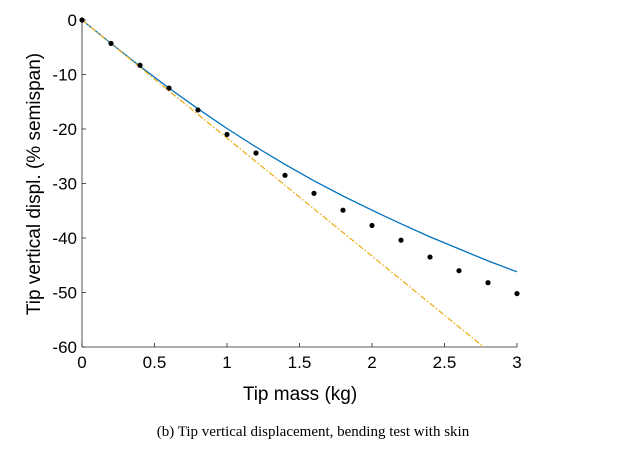 The width and height of the screenshot is (626, 460). I want to click on x-tick-label: 1.5, so click(300, 362).